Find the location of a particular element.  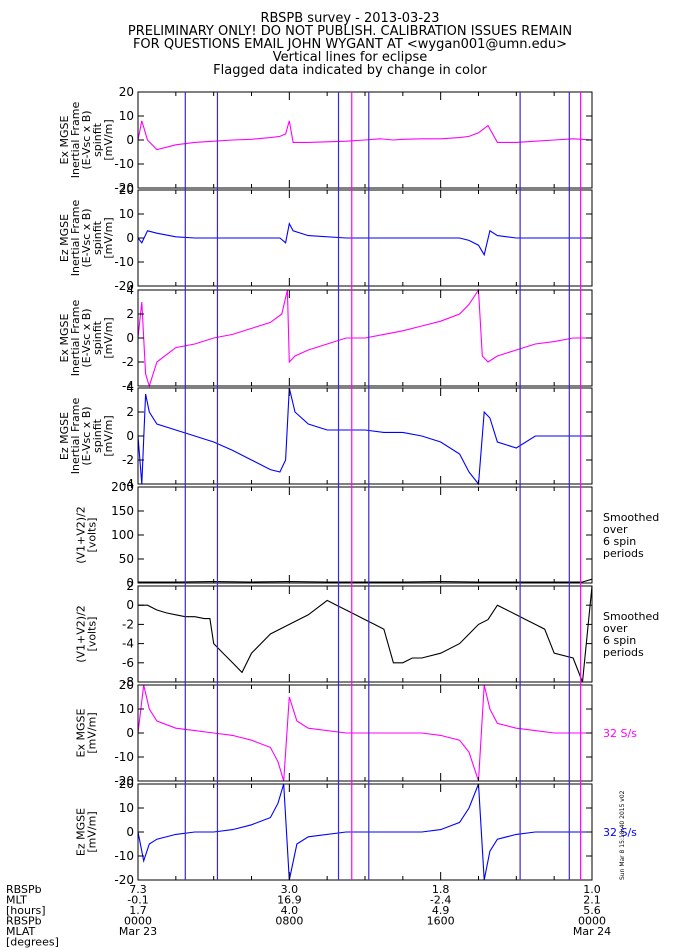

panel-3-ytick-label: 4 is located at coordinates (130, 290).